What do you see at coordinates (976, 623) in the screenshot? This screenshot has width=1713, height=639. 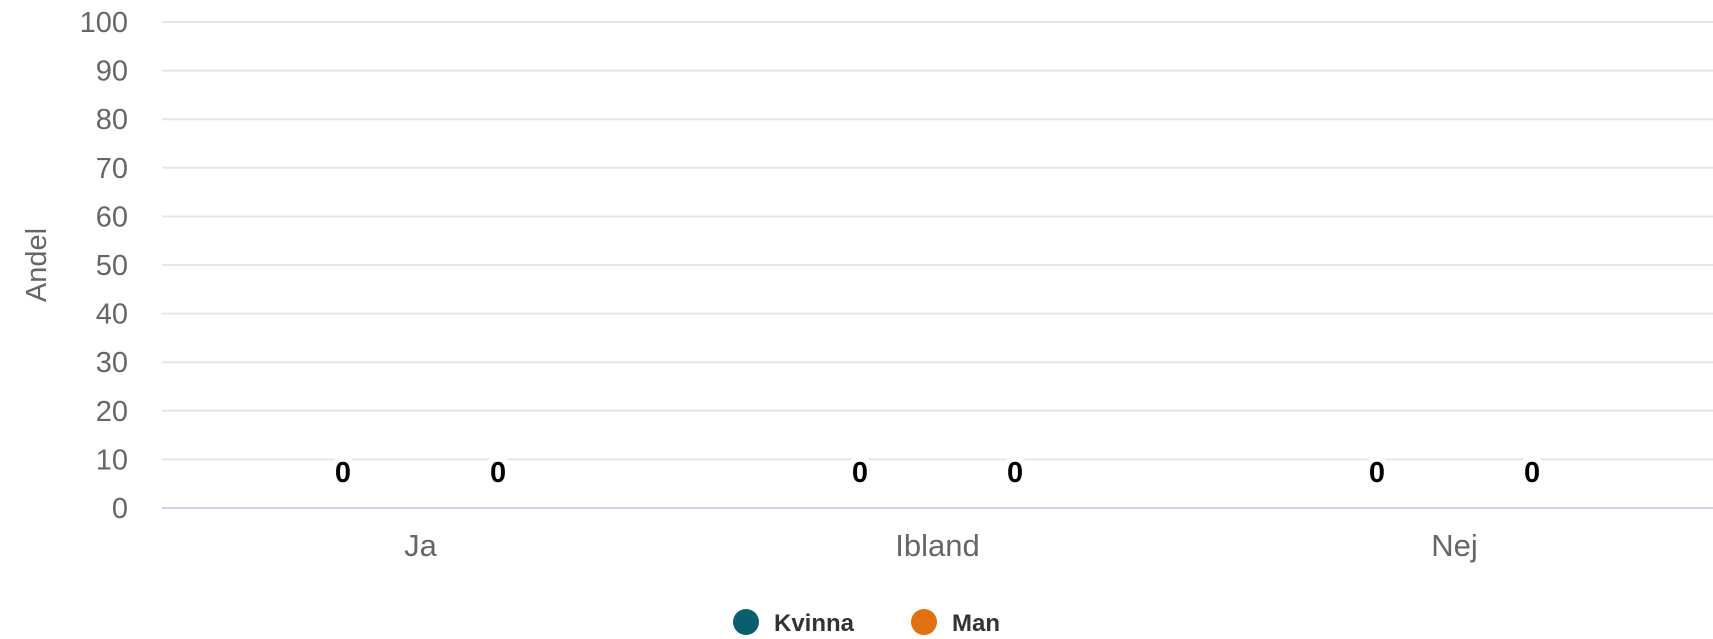 I see `legend-label: Man` at bounding box center [976, 623].